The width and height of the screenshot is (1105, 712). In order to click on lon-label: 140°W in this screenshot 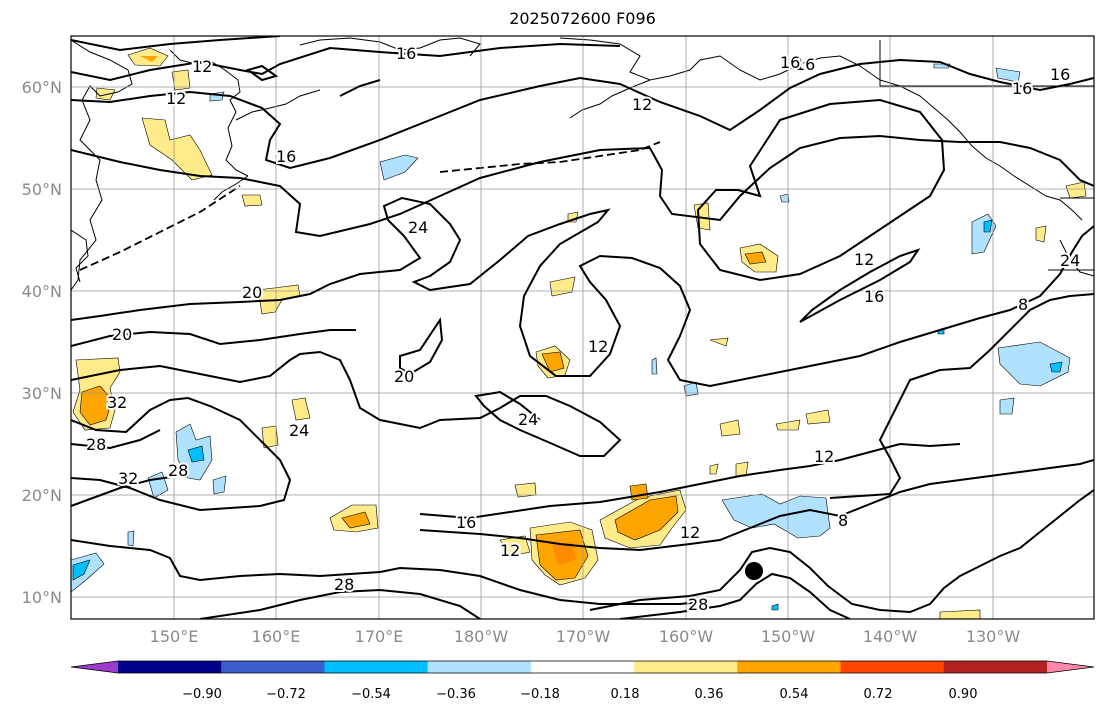, I will do `click(890, 636)`.